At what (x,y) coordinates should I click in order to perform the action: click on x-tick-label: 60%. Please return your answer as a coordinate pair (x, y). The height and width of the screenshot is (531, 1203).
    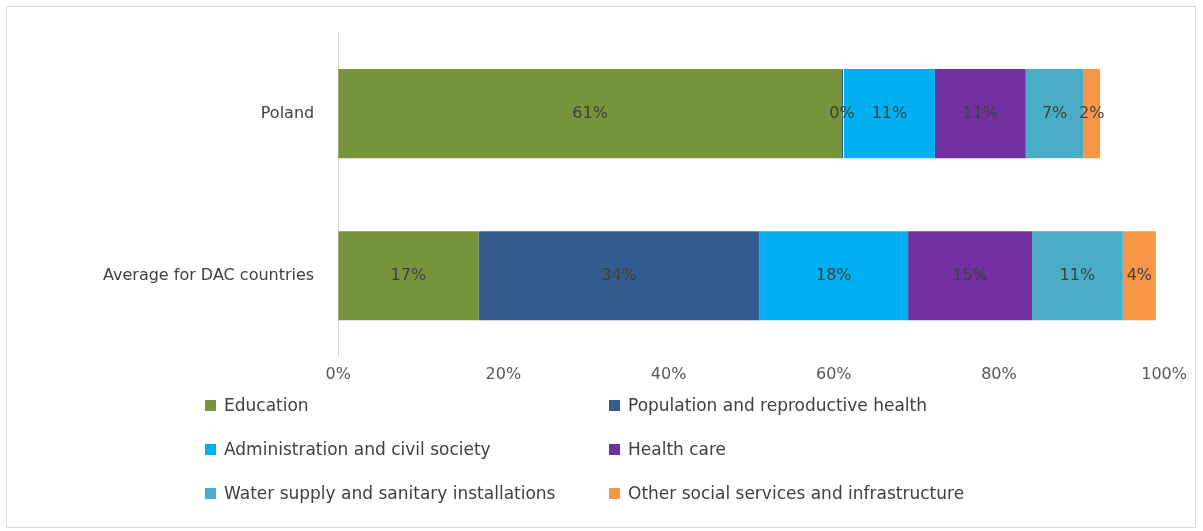
    Looking at the image, I should click on (833, 373).